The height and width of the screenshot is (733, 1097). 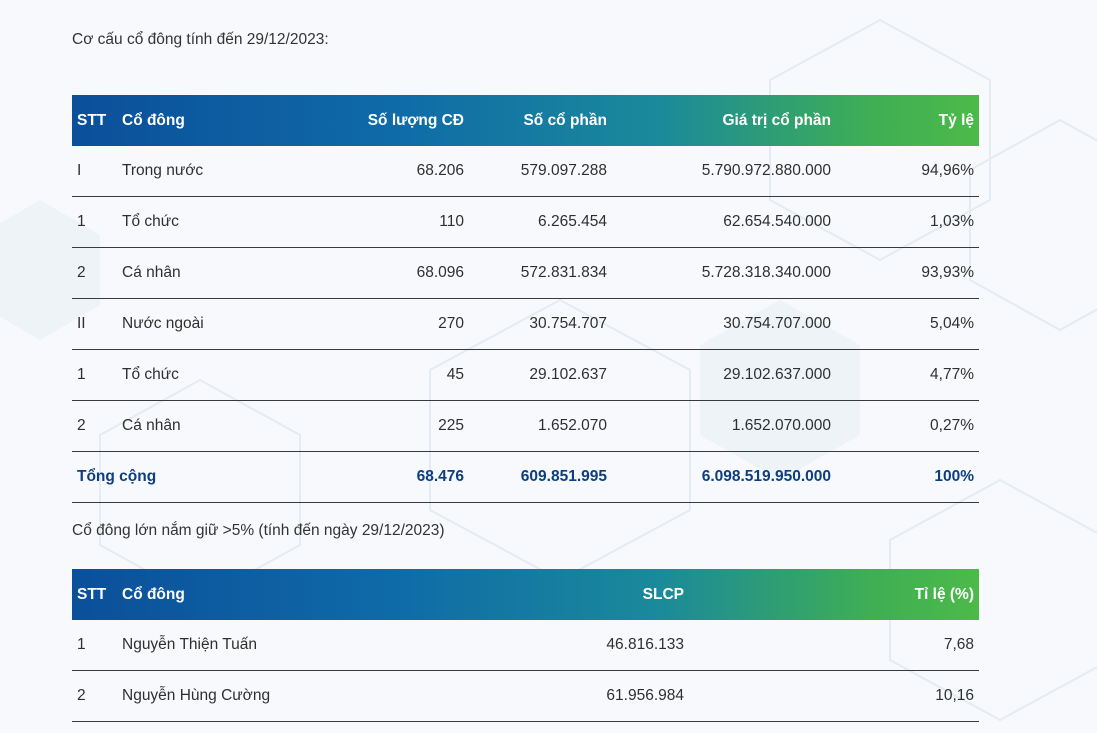 I want to click on table-header-row: STT Cổ đông SLCP Tỉ lệ (%), so click(x=525, y=594).